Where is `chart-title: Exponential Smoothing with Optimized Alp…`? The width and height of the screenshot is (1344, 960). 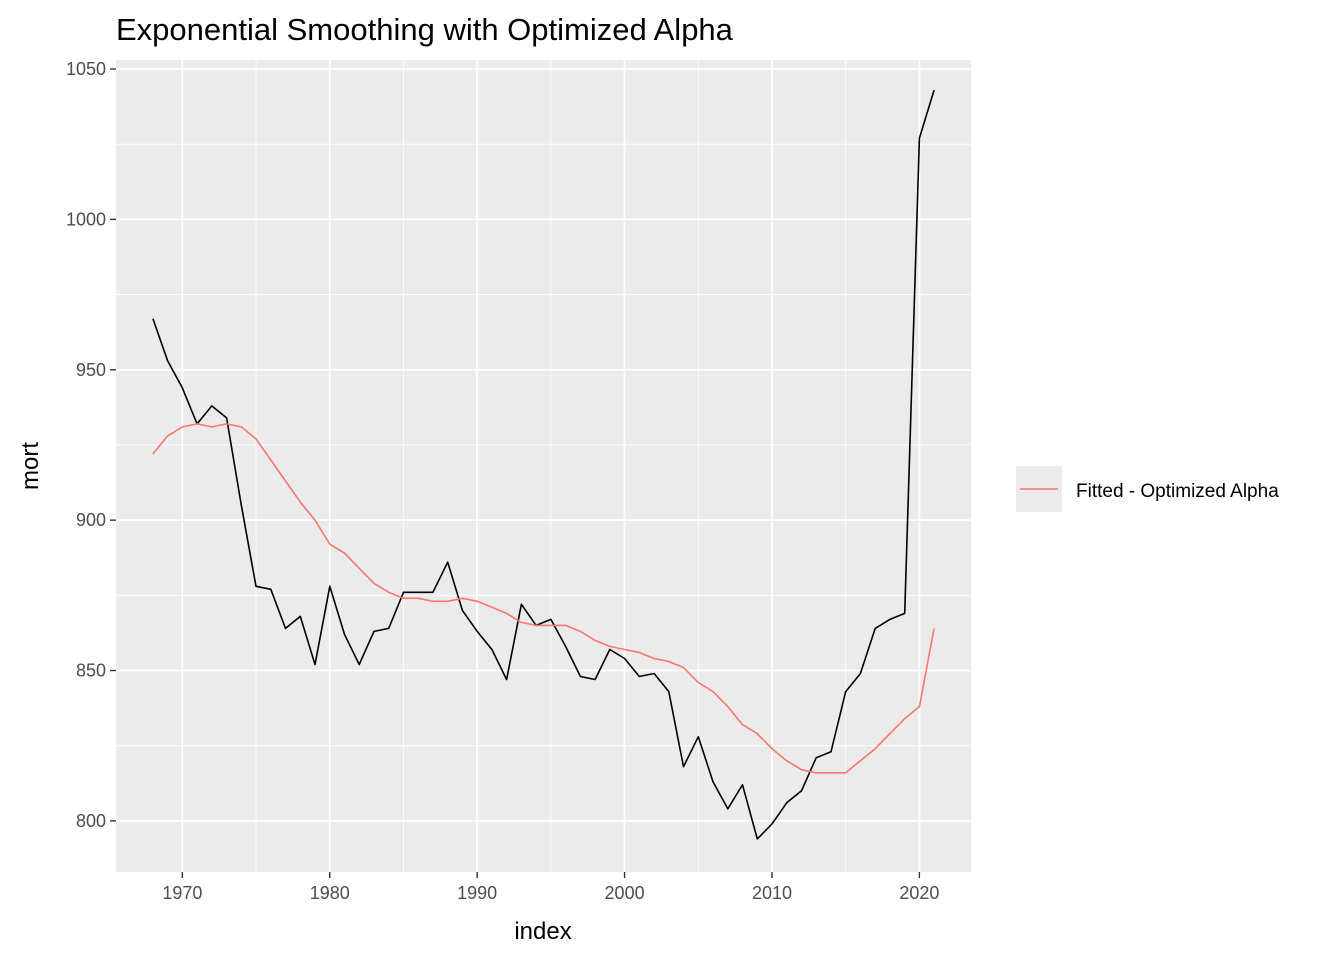 chart-title: Exponential Smoothing with Optimized Alp… is located at coordinates (425, 29).